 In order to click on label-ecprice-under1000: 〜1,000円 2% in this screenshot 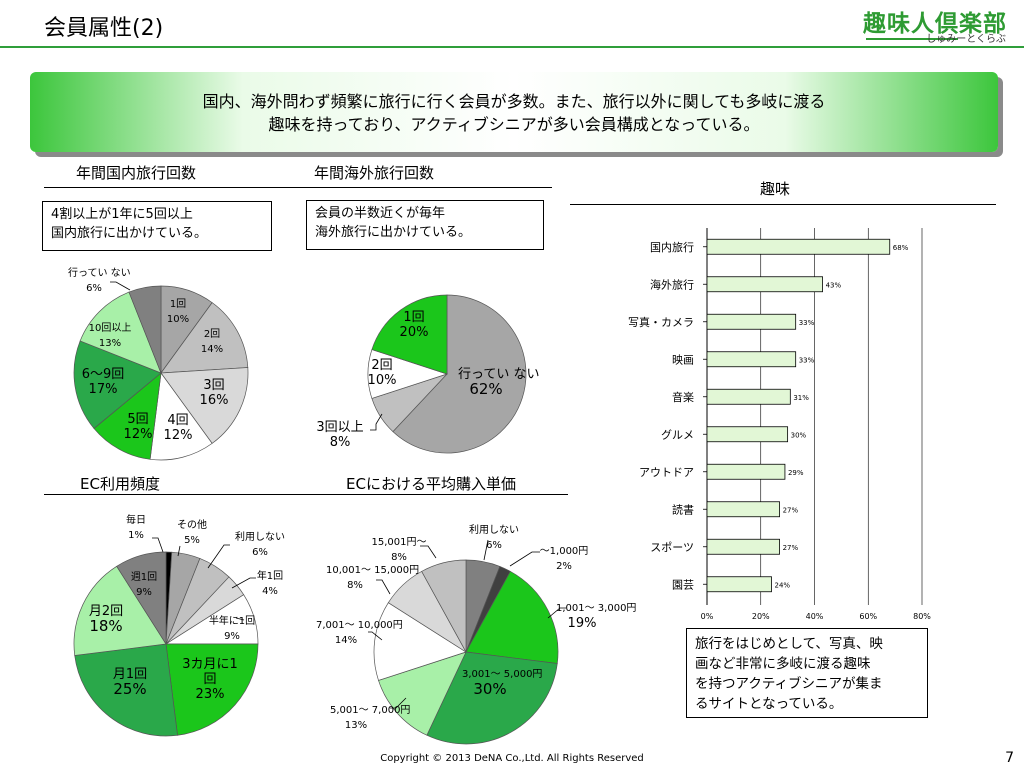, I will do `click(564, 559)`.